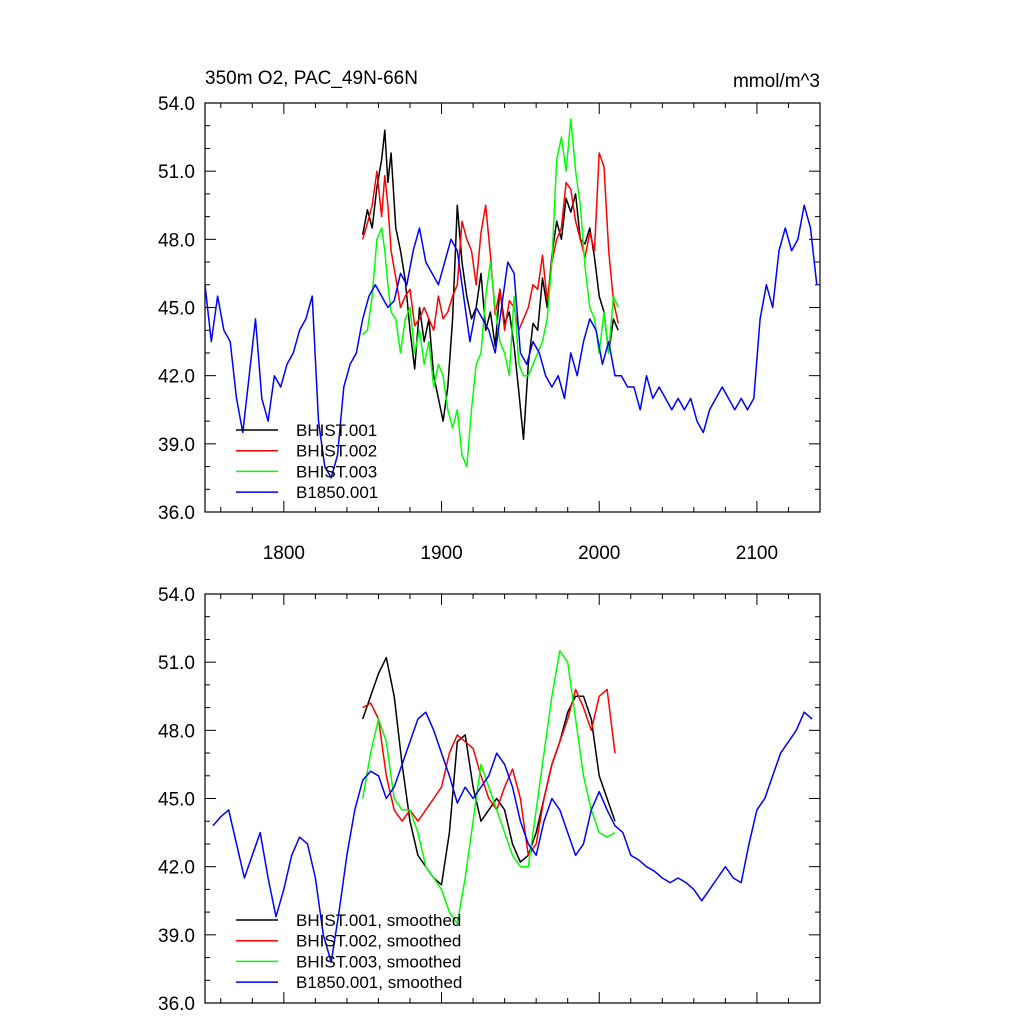 This screenshot has width=1024, height=1024. I want to click on legend-label: BHIST.001, smoothed, so click(378, 920).